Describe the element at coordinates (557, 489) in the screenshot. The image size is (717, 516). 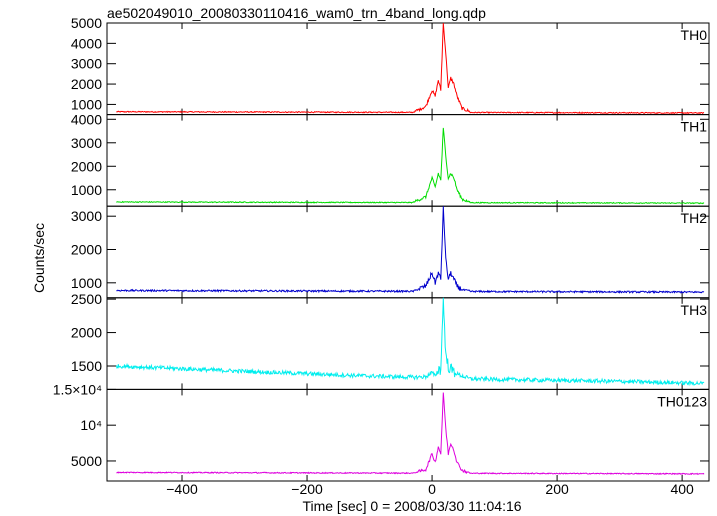
I see `x-tick-label: 200` at that location.